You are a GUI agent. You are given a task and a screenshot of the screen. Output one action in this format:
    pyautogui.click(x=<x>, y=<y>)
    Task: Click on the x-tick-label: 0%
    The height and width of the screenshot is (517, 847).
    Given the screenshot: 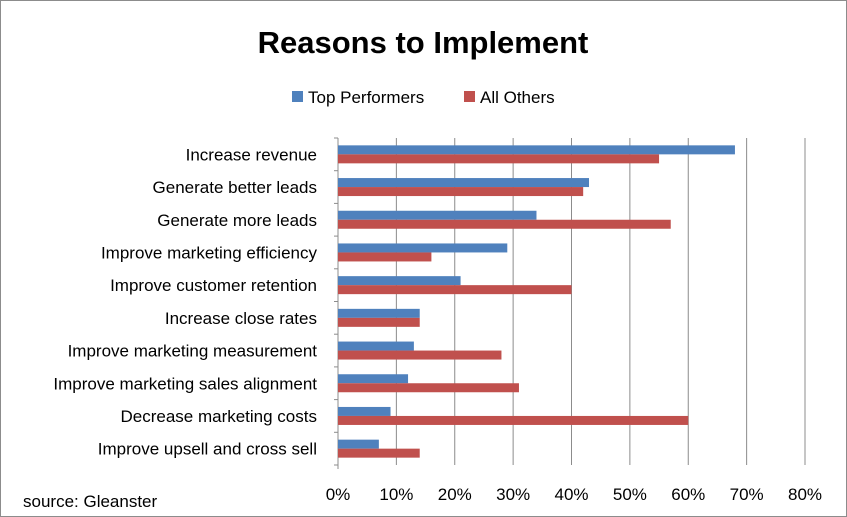 What is the action you would take?
    pyautogui.click(x=338, y=494)
    